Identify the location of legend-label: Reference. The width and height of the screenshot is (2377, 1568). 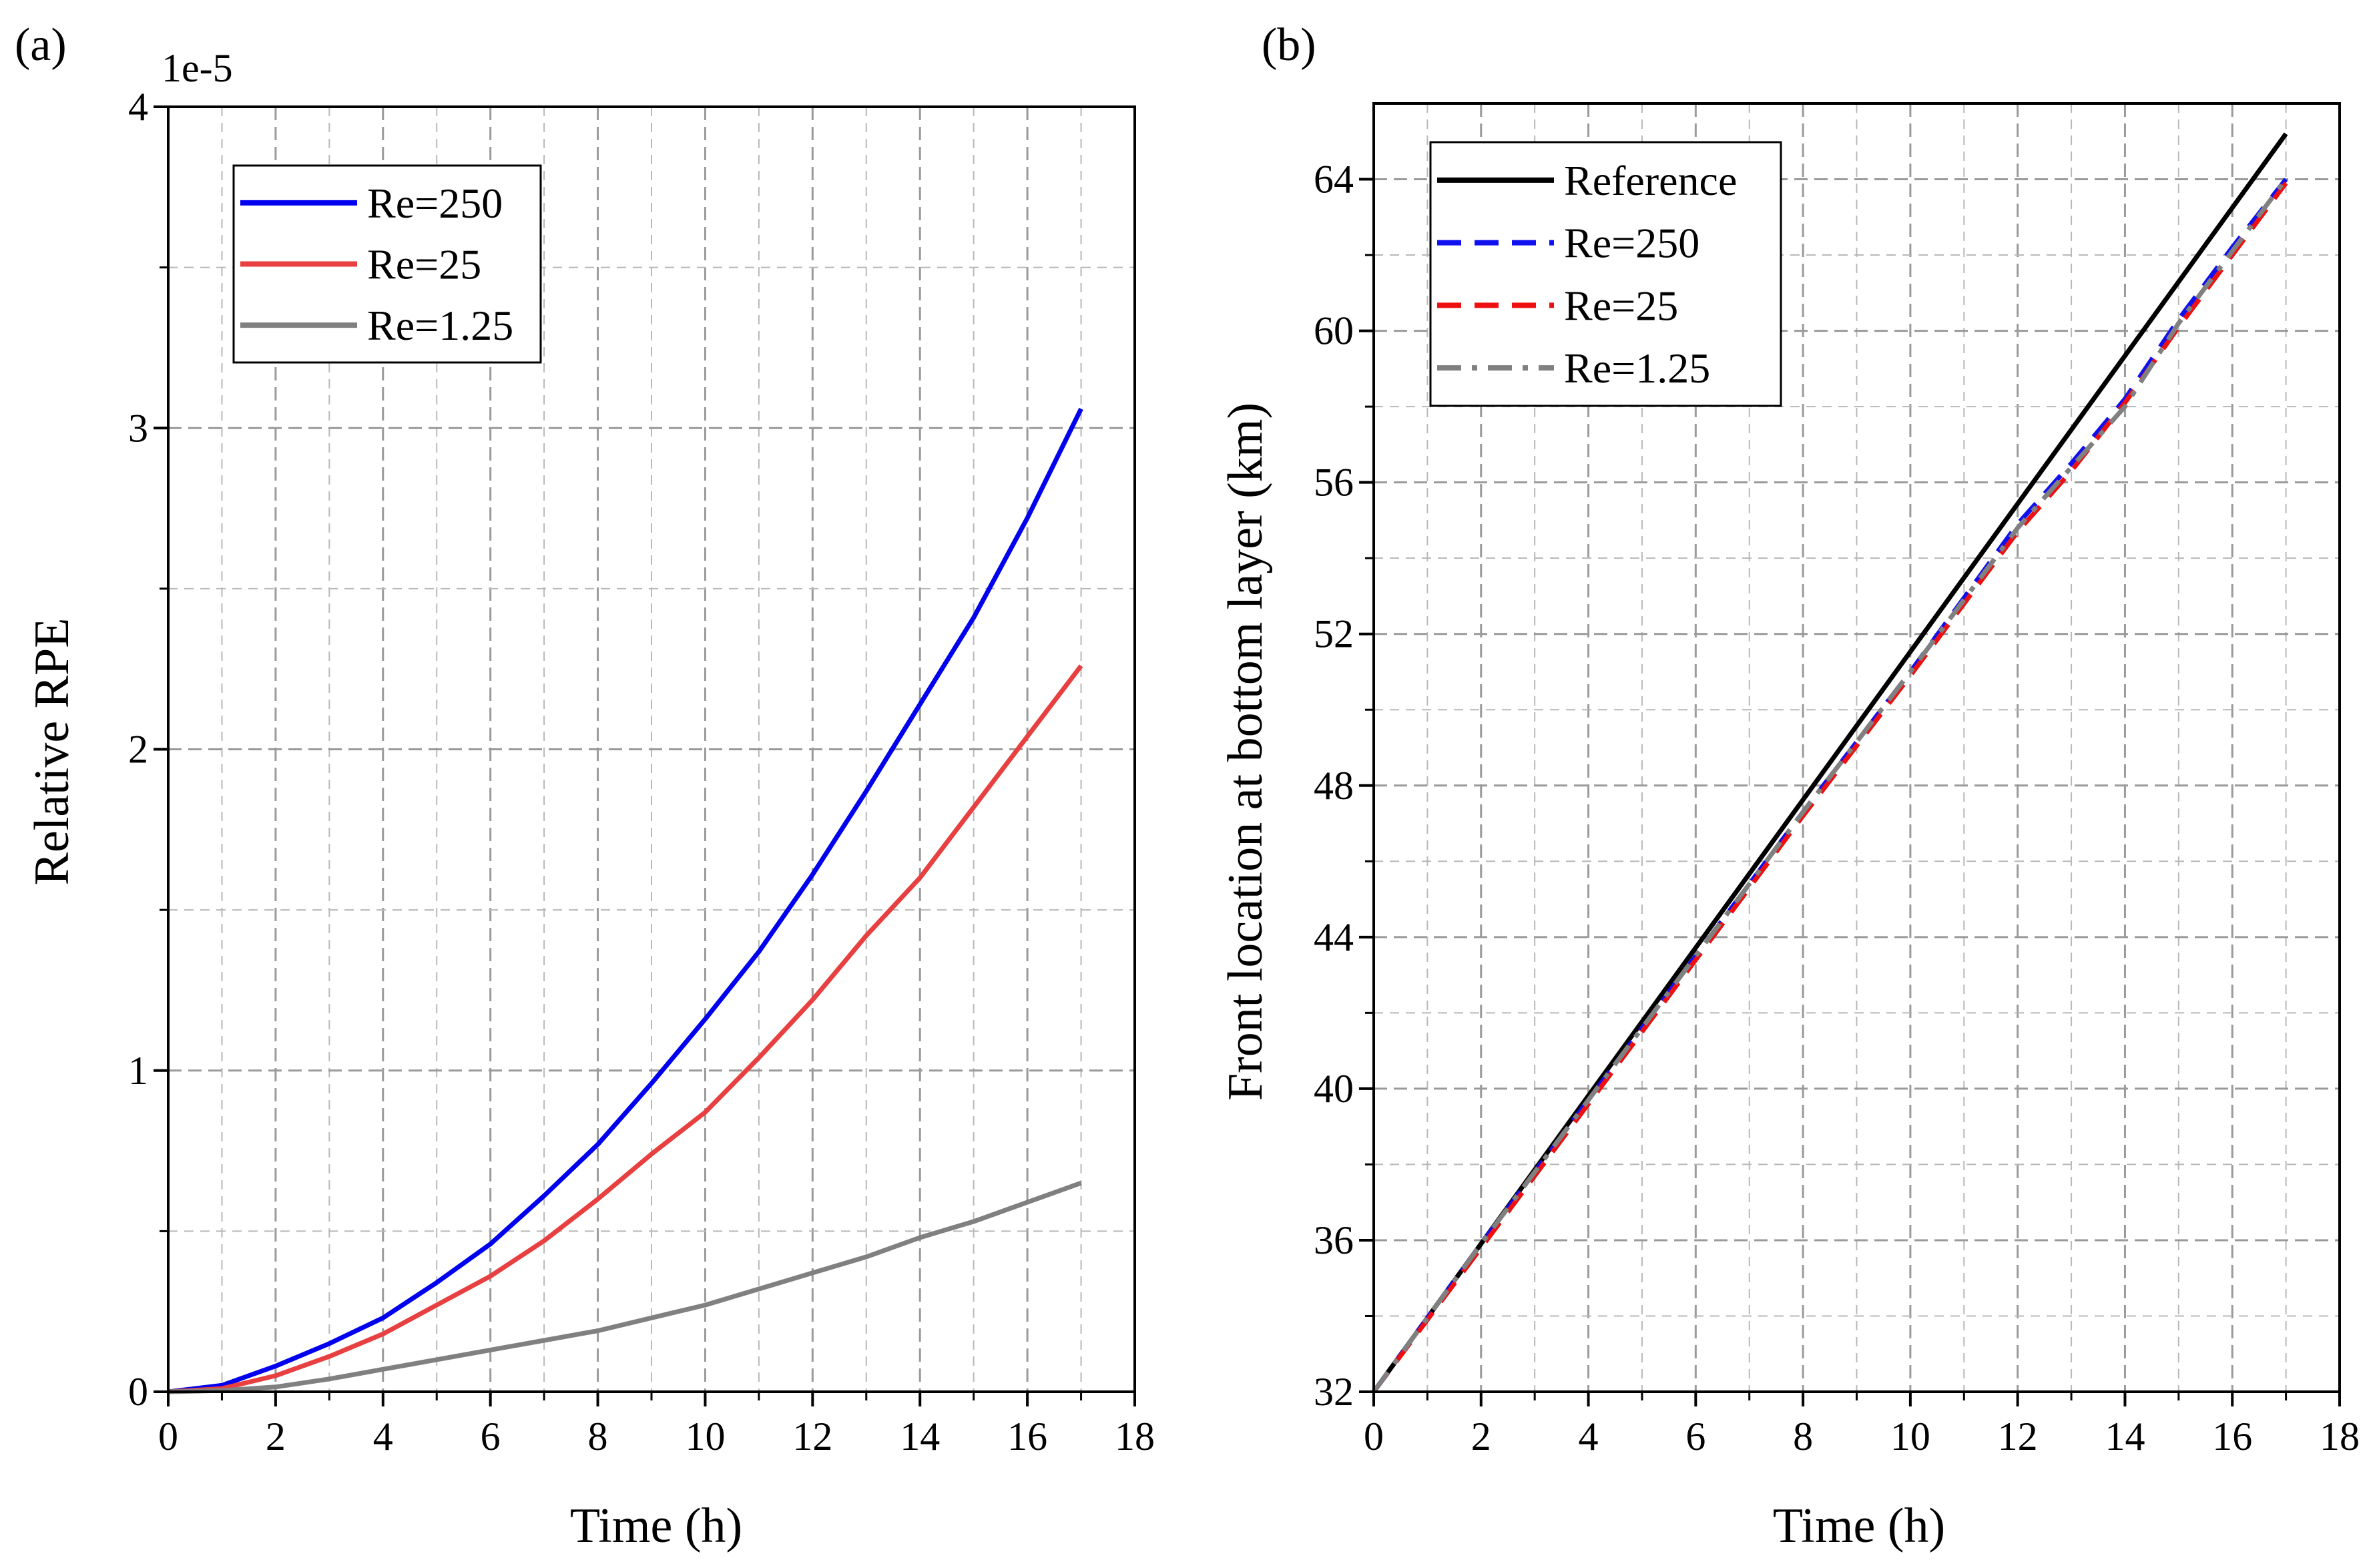
(1650, 180).